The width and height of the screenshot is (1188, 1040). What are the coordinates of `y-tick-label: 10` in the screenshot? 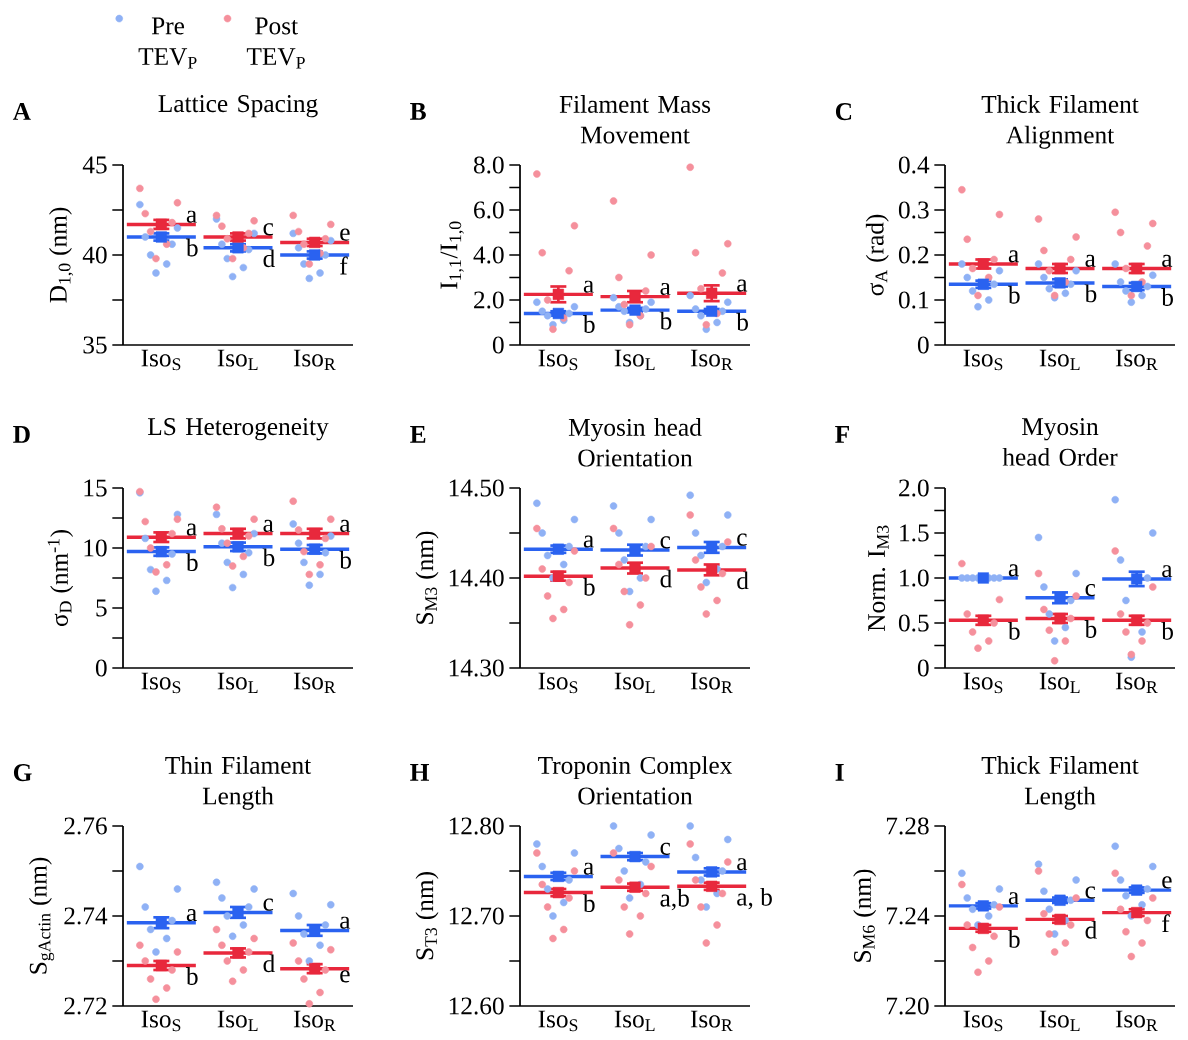 It's located at (95, 548).